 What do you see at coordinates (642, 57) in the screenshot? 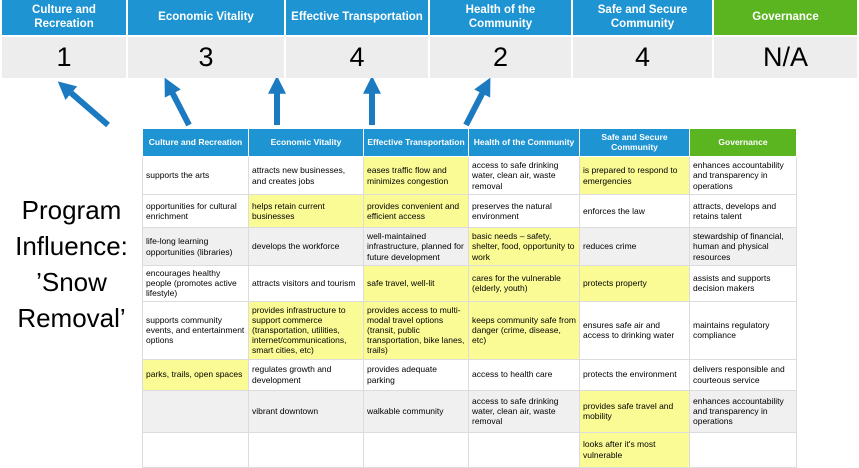
I see `category-score-5: 4` at bounding box center [642, 57].